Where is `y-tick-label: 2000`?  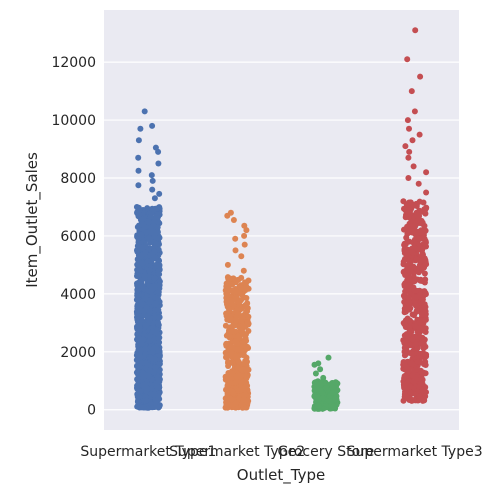 y-tick-label: 2000 is located at coordinates (78, 353).